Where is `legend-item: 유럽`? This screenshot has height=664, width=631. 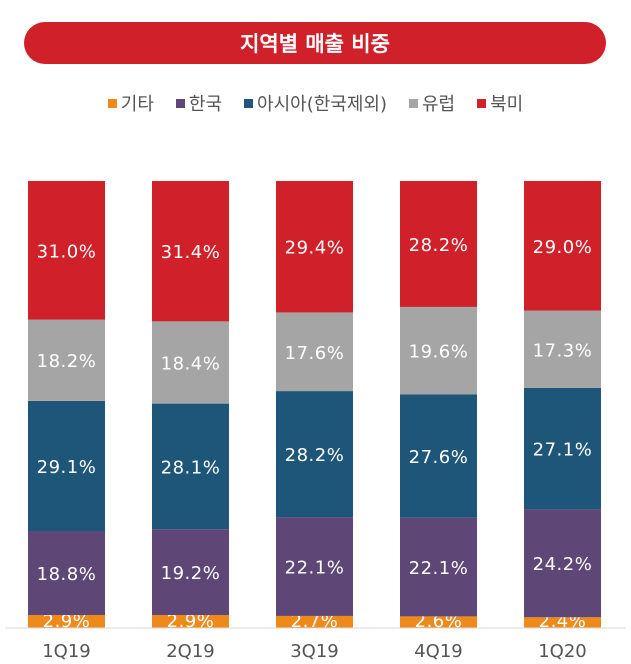
legend-item: 유럽 is located at coordinates (432, 103).